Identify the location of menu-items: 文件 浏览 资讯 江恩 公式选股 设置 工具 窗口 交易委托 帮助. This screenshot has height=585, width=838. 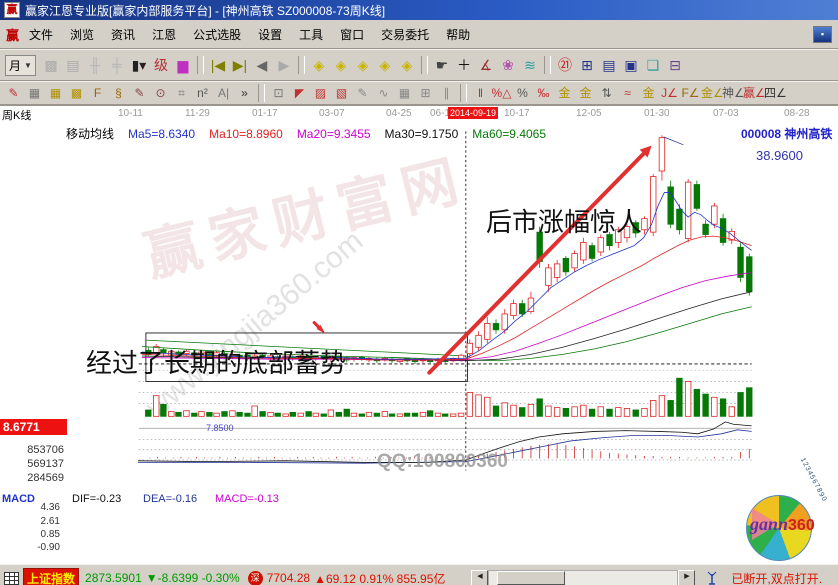
(258, 34).